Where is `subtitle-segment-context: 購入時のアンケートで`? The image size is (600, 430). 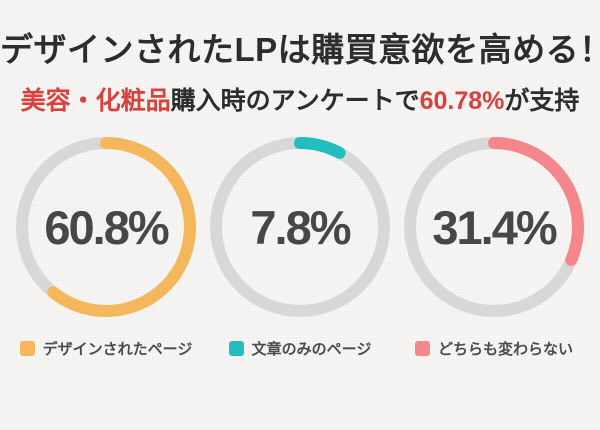
subtitle-segment-context: 購入時のアンケートで is located at coordinates (295, 101).